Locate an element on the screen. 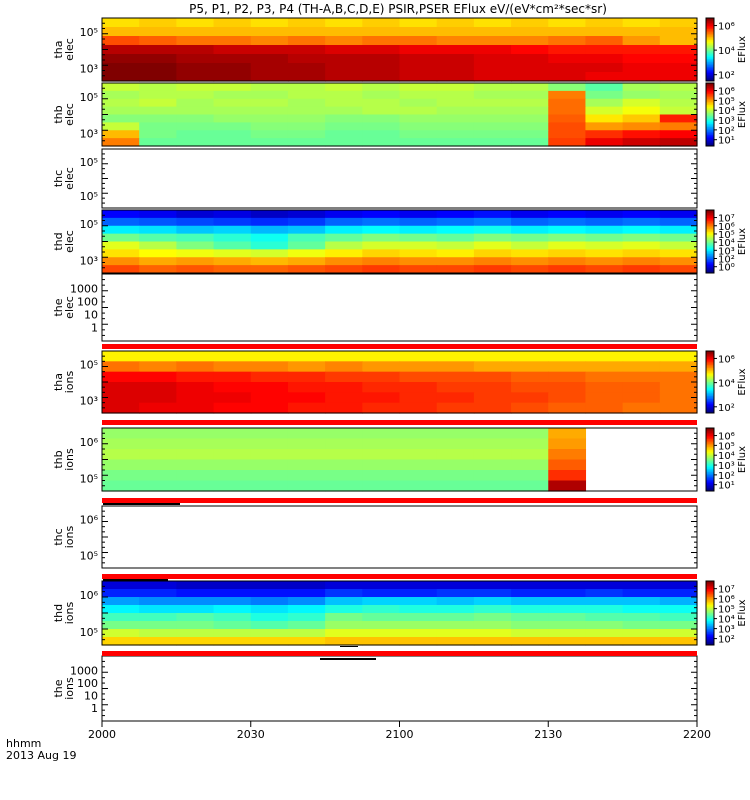  panel-y-label: ions is located at coordinates (69, 536).